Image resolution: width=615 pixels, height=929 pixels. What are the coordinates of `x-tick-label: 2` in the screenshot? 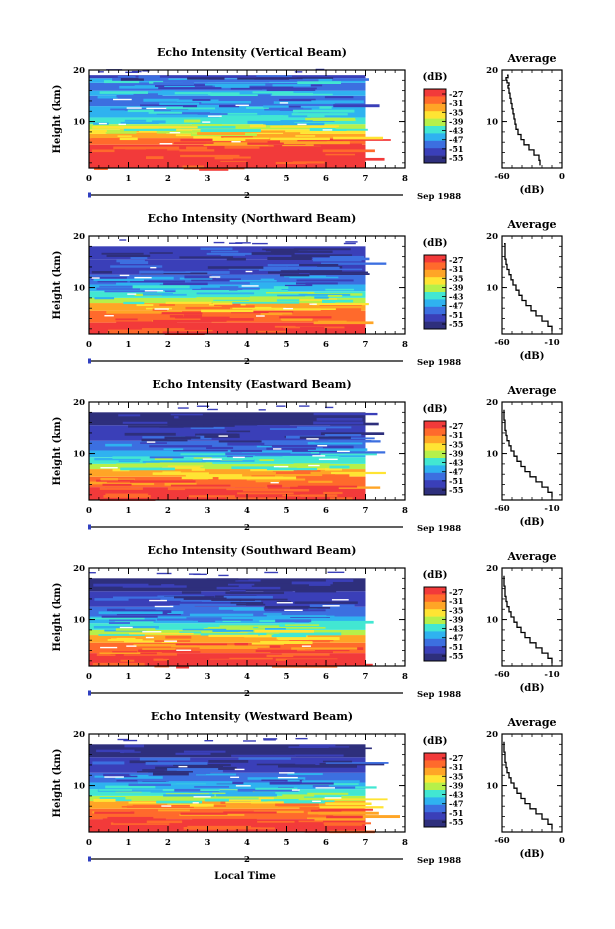 It's located at (168, 843).